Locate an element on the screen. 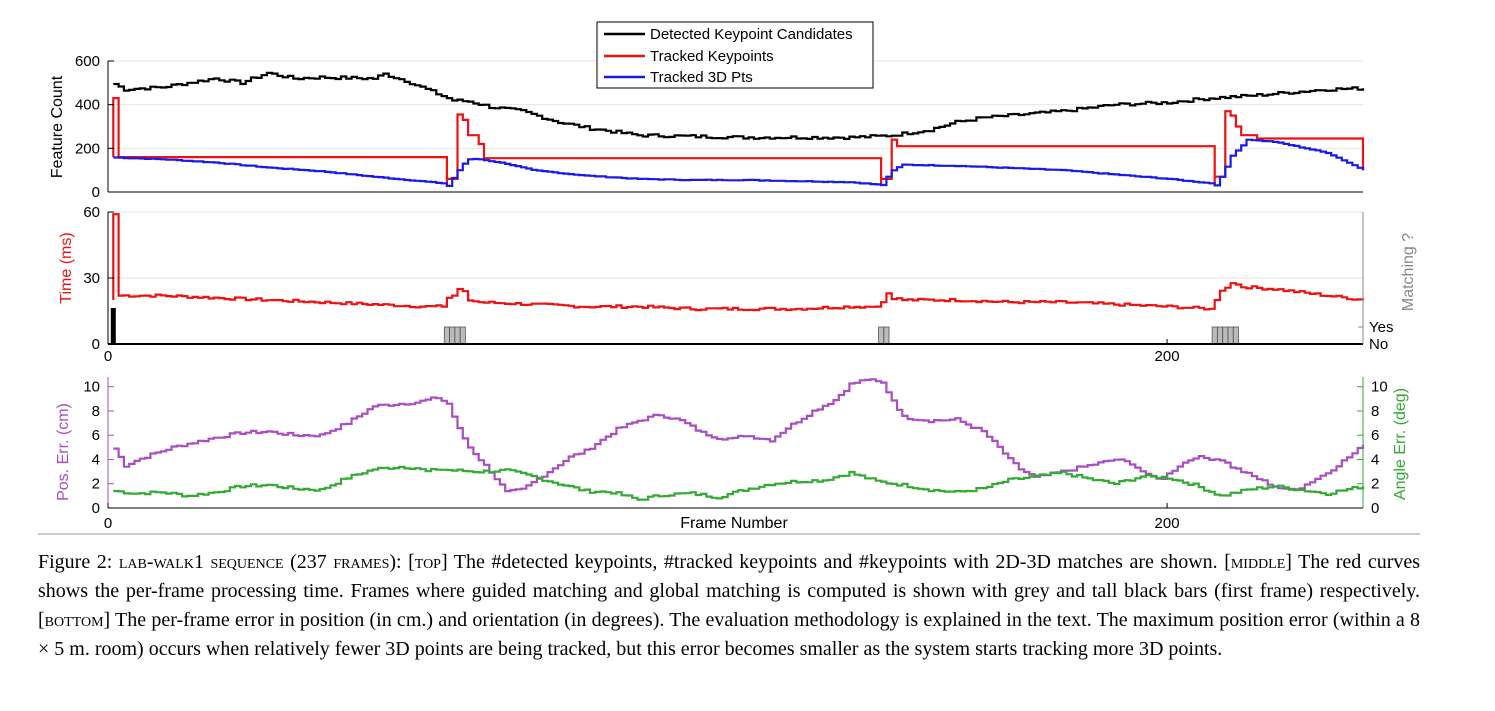  bottom-right-ytick-label: 4 is located at coordinates (1375, 459).